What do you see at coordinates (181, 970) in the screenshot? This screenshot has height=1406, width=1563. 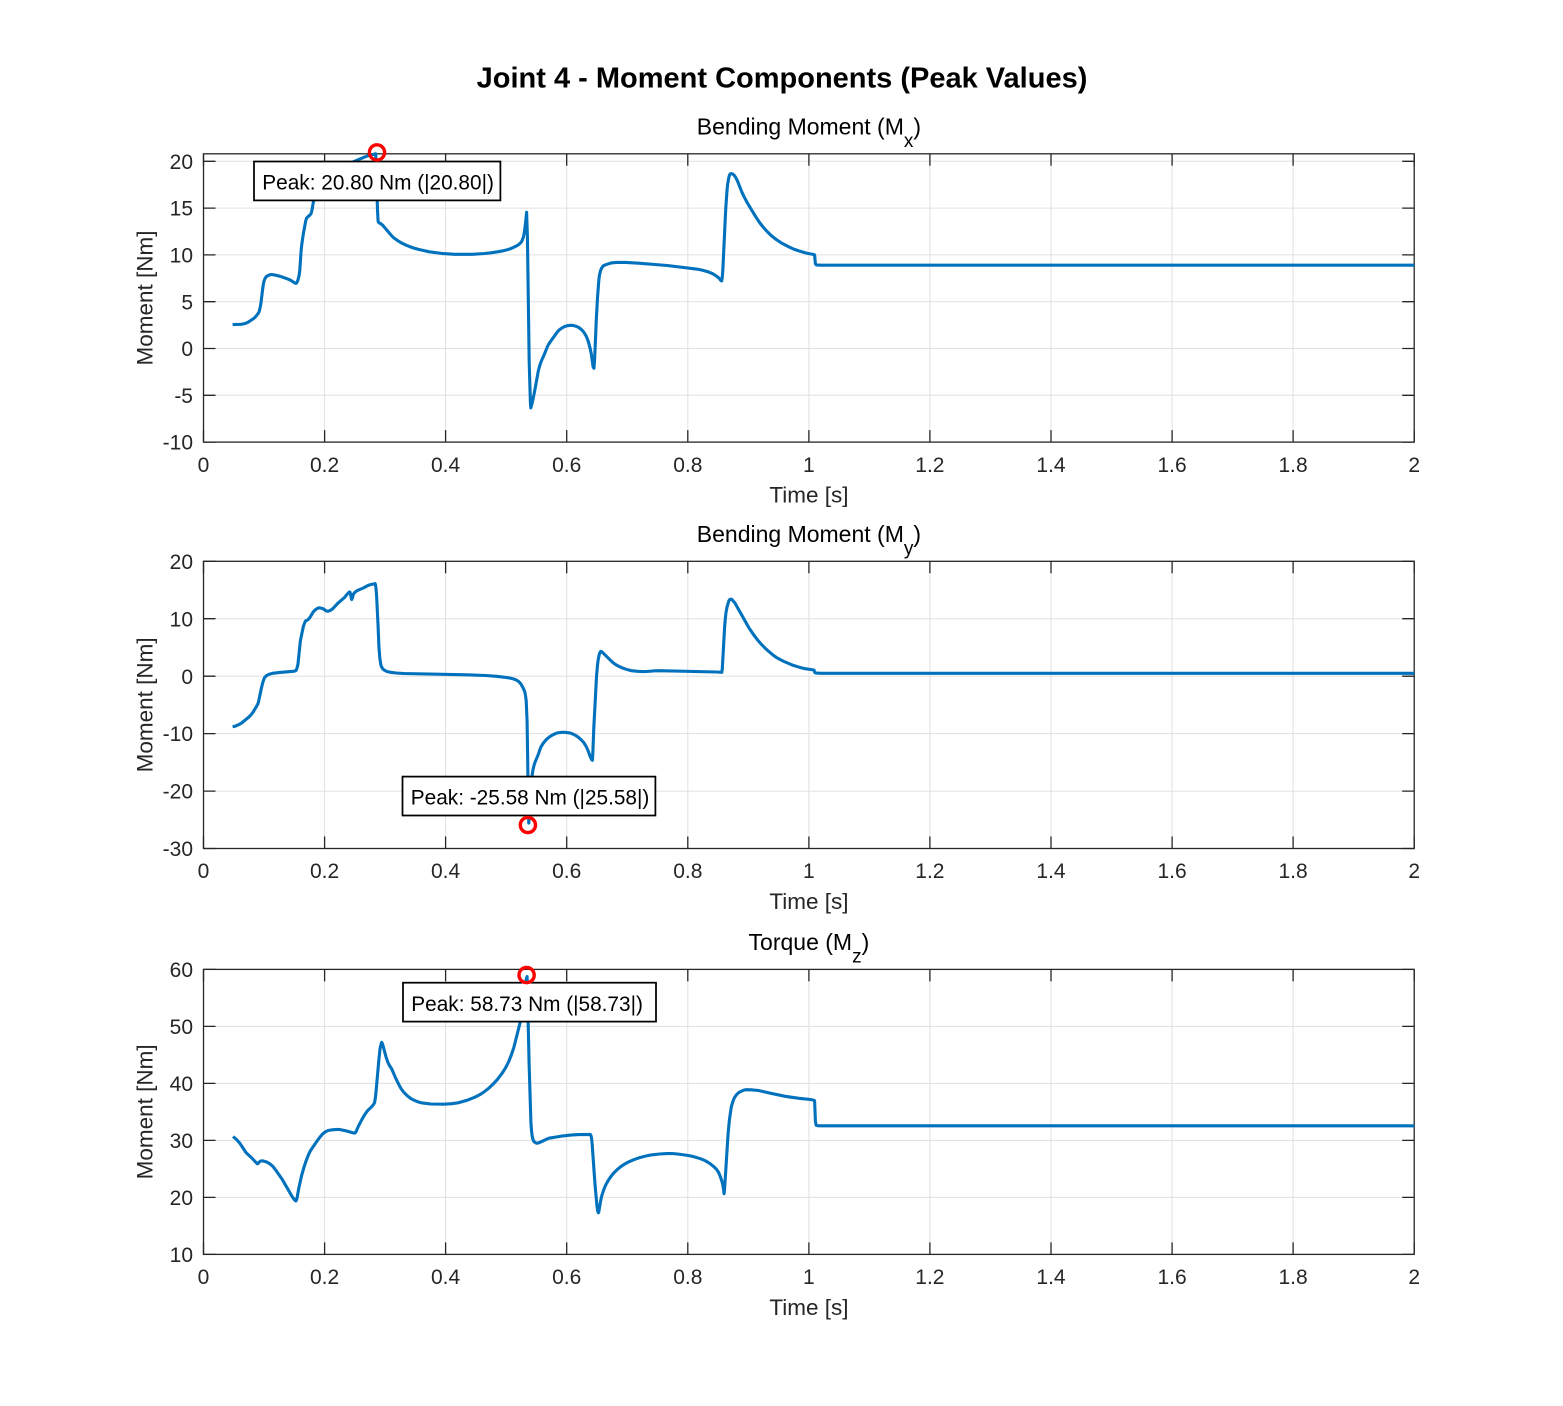 I see `svg-text: 60` at bounding box center [181, 970].